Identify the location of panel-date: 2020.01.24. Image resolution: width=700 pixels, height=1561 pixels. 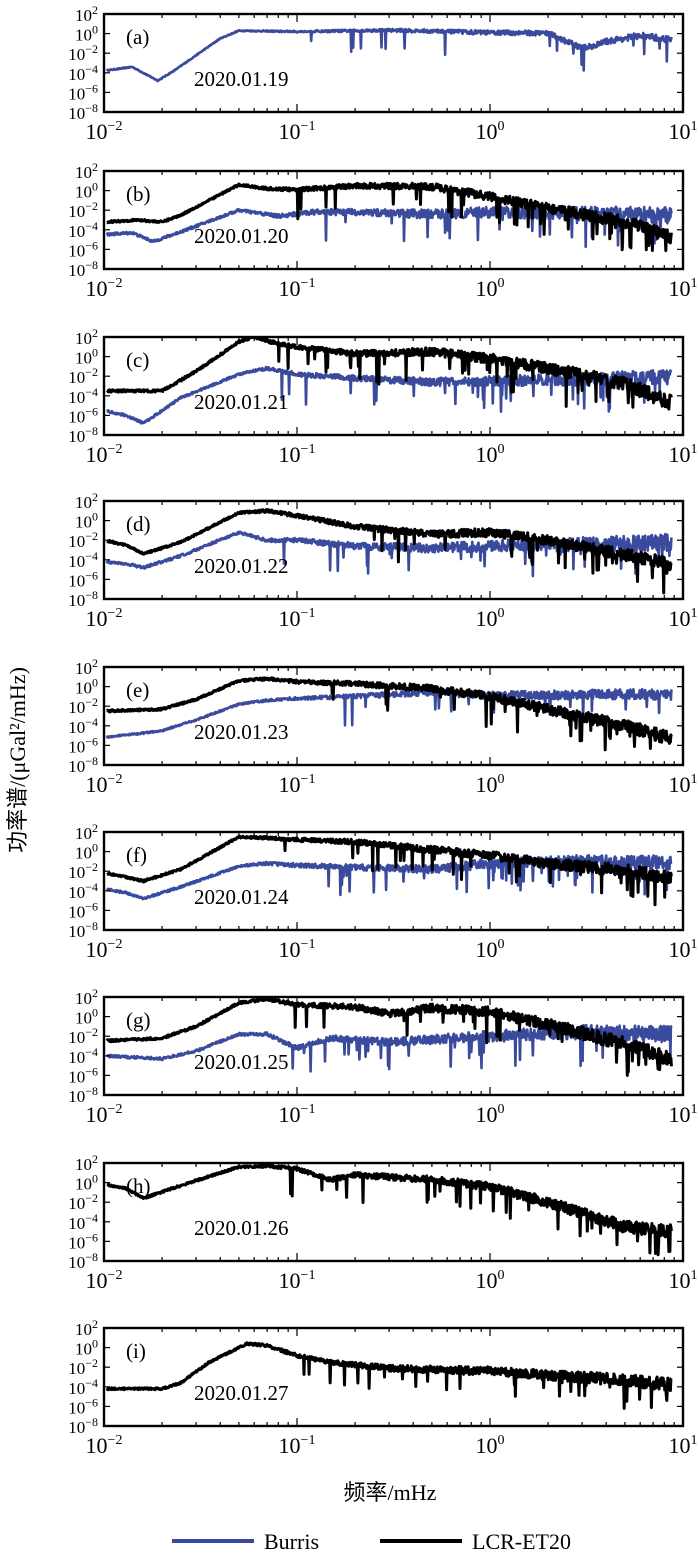
(241, 897).